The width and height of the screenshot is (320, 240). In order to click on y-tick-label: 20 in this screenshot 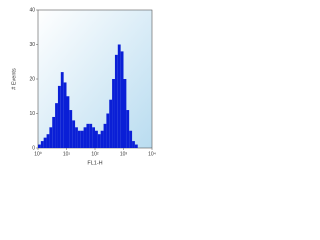, I will do `click(32, 79)`.